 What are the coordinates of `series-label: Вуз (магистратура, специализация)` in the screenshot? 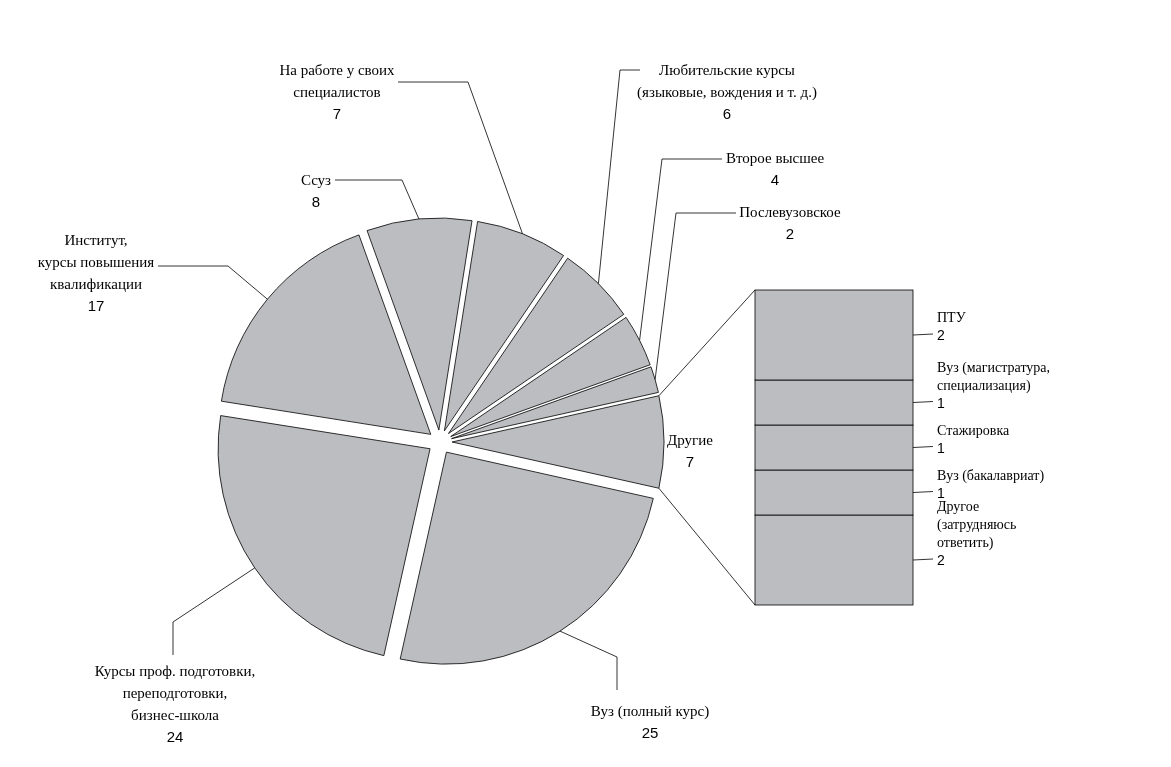 It's located at (994, 376).